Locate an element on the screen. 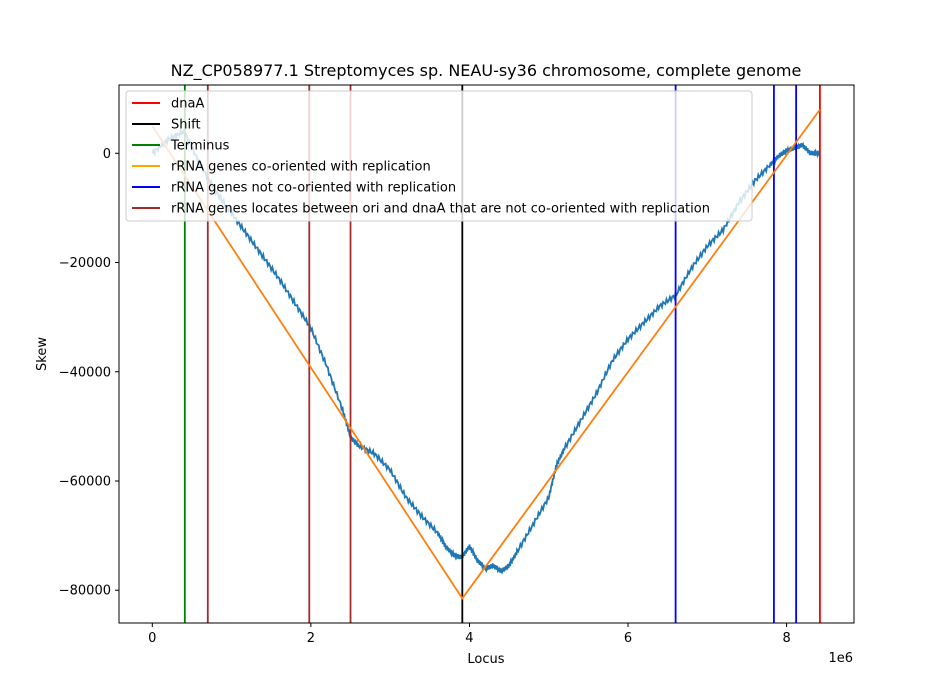  y-axis-label: Skew is located at coordinates (42, 354).